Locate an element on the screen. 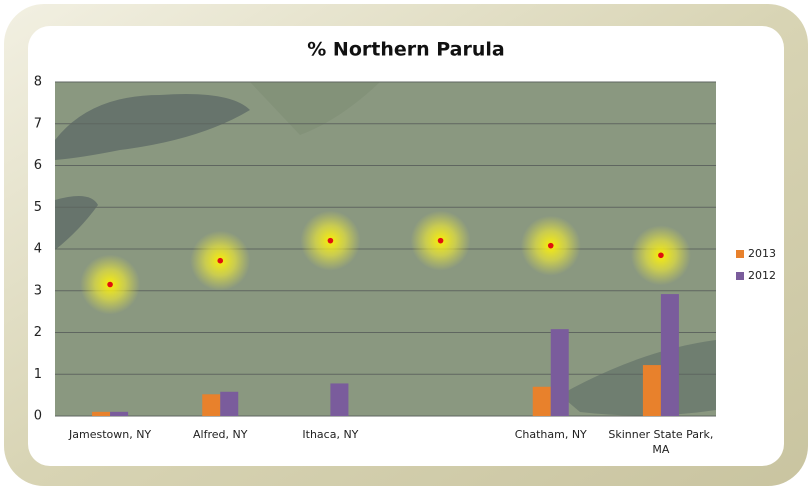 Image resolution: width=812 pixels, height=490 pixels. legend-label: 2012 is located at coordinates (762, 275).